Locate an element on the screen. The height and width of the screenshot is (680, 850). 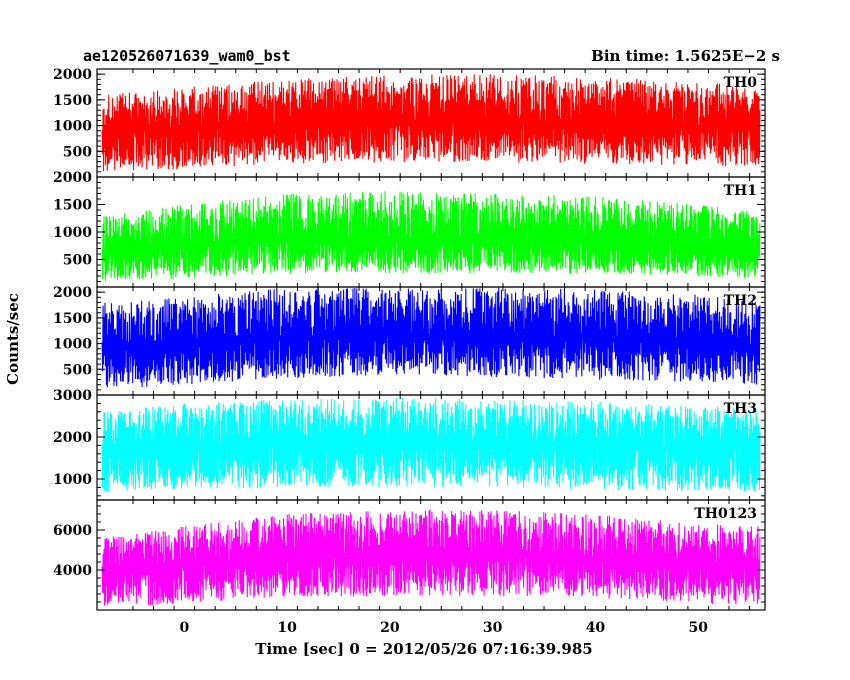
y-tick-label: 6000 is located at coordinates (72, 531).